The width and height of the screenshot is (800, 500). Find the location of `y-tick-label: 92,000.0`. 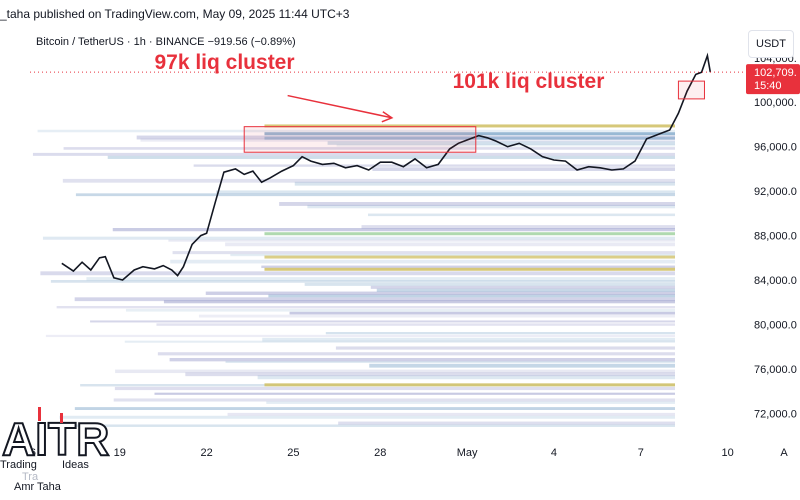

y-tick-label: 92,000.0 is located at coordinates (775, 192).